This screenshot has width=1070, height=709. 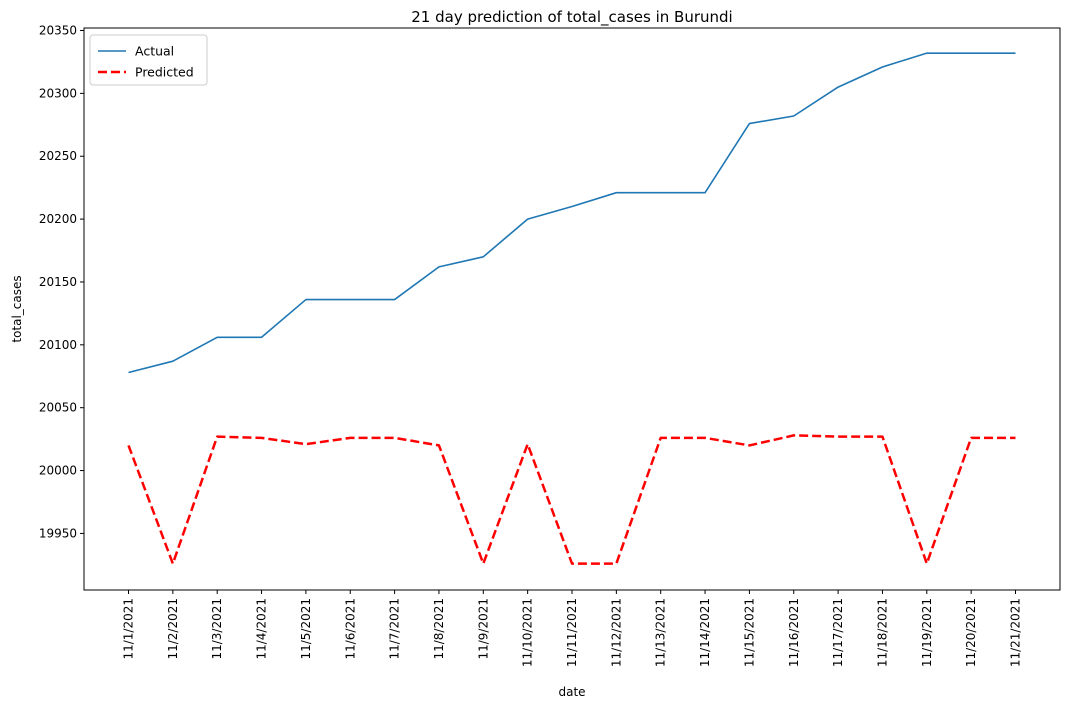 I want to click on x-tick-label: 11/13/2021, so click(x=661, y=632).